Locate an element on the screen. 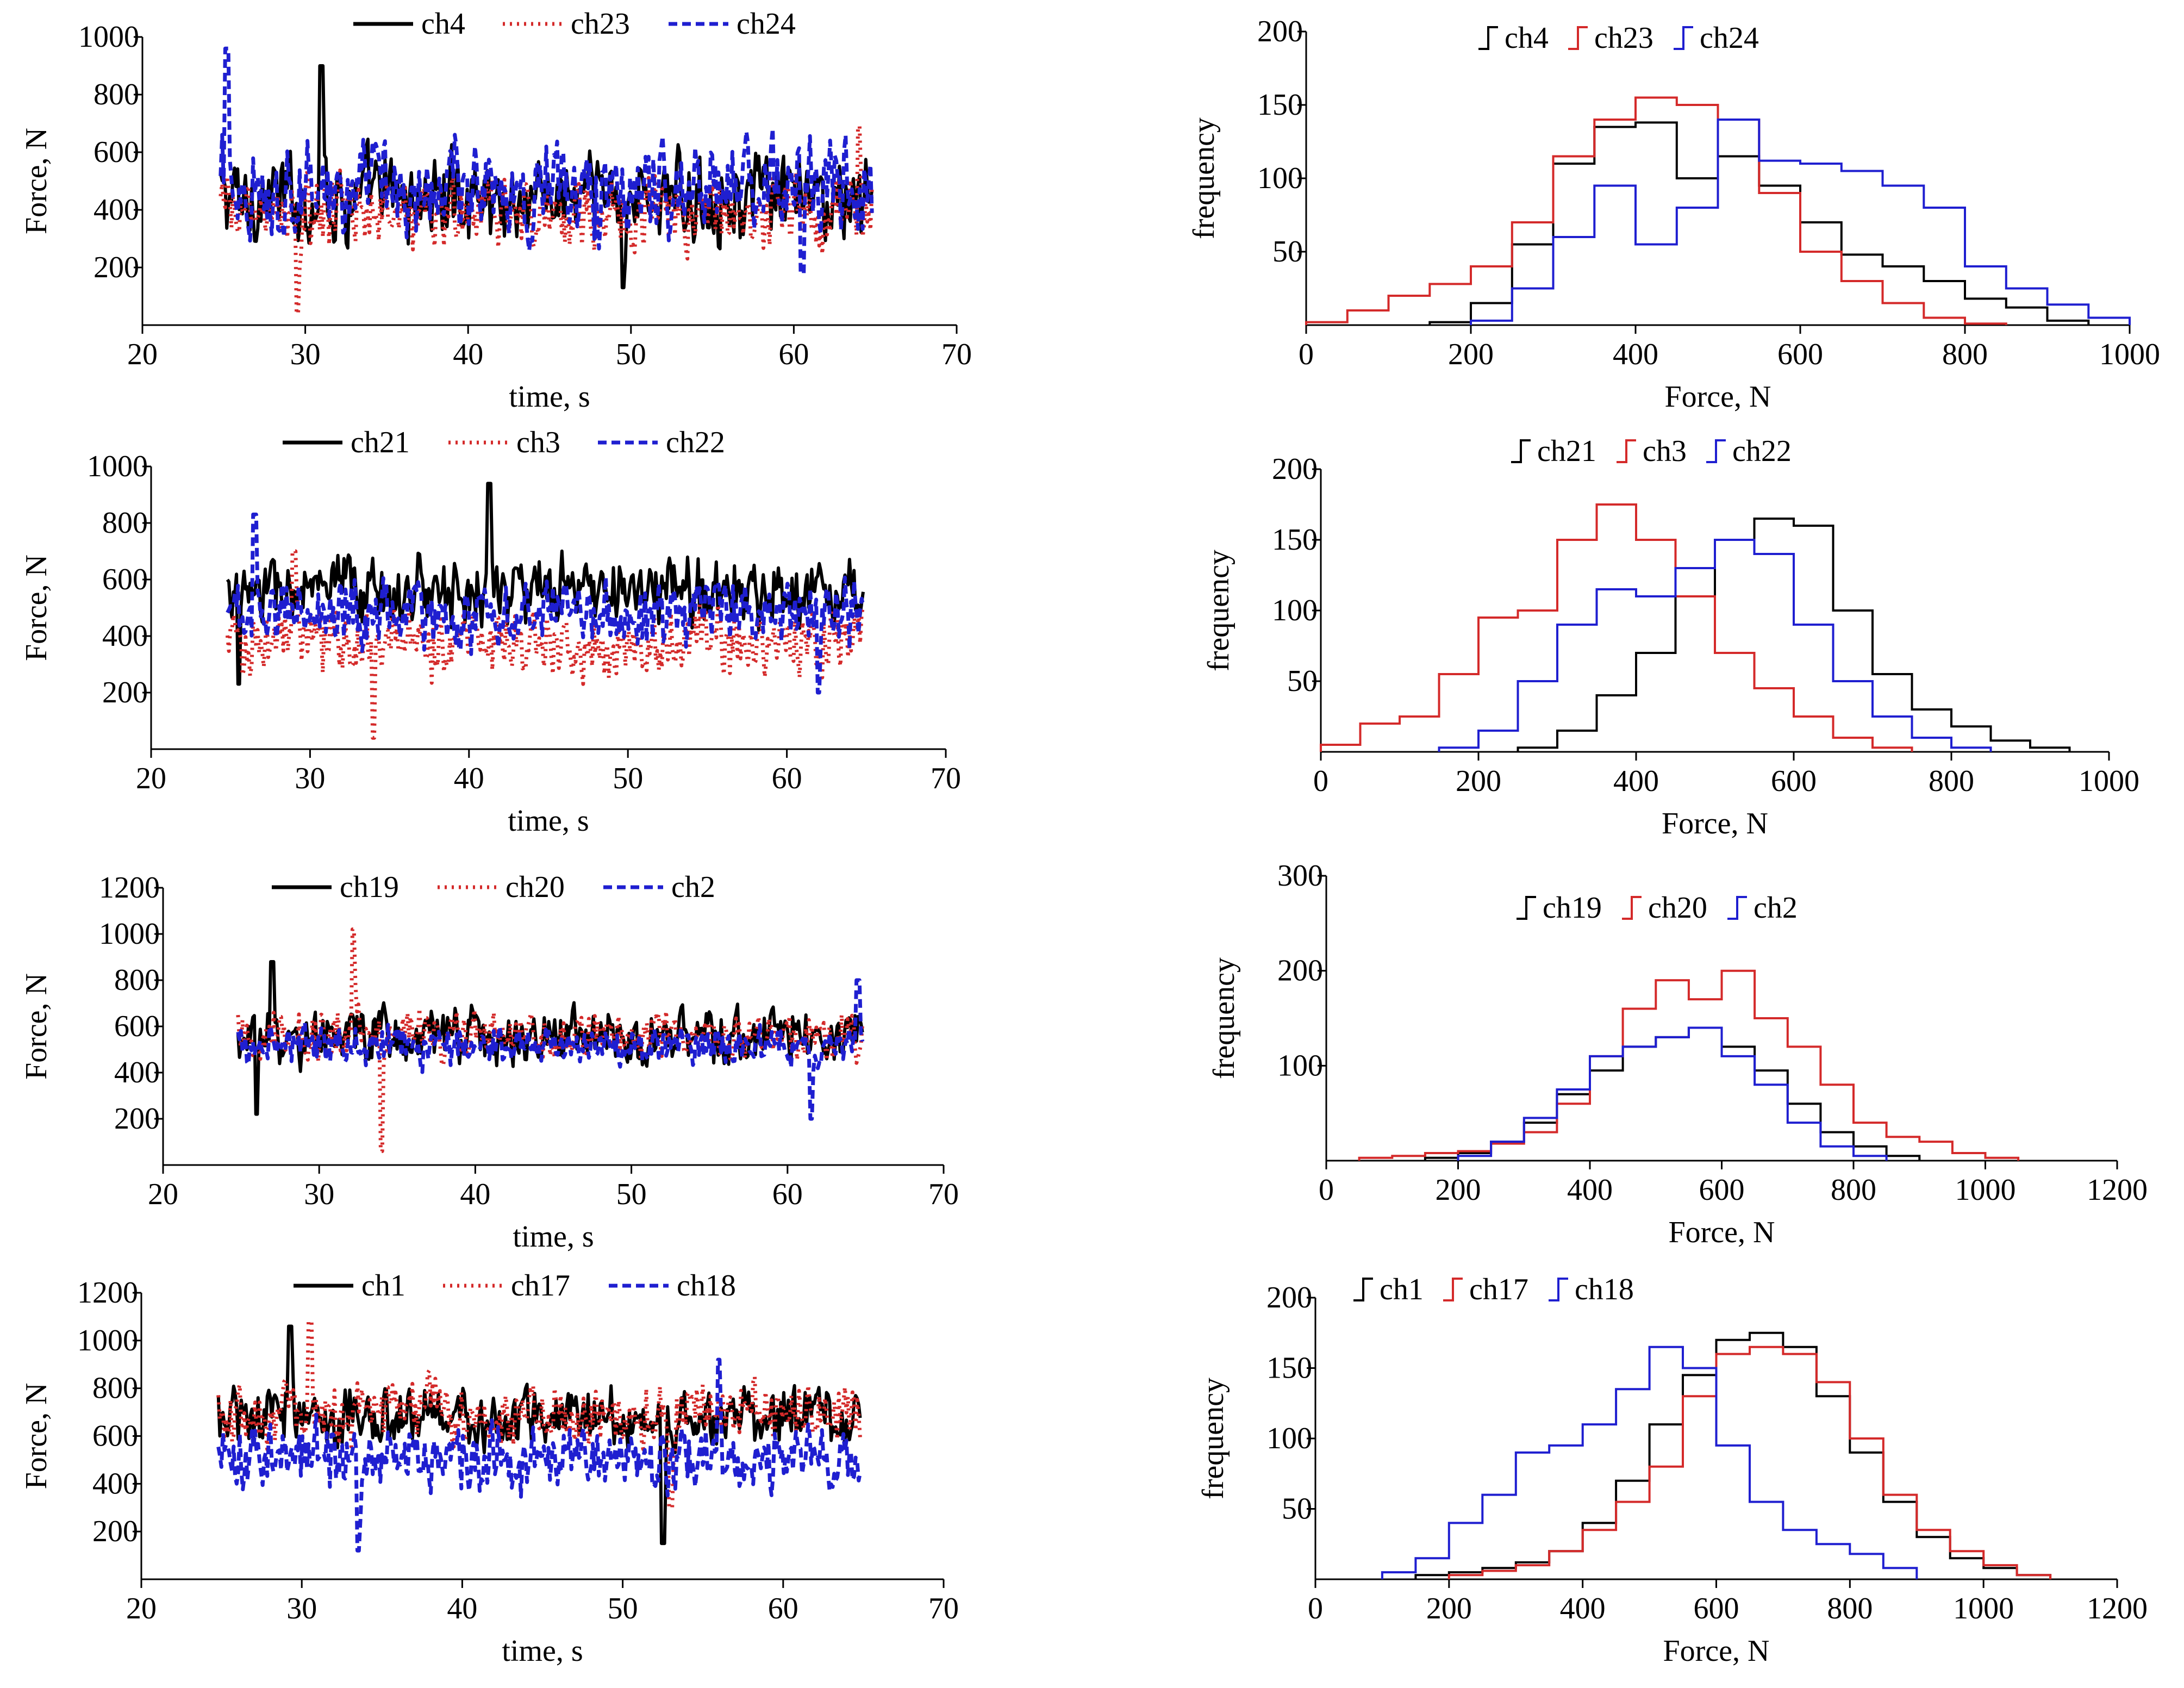  ts1-legend-label-ch23: ch23 is located at coordinates (600, 24).